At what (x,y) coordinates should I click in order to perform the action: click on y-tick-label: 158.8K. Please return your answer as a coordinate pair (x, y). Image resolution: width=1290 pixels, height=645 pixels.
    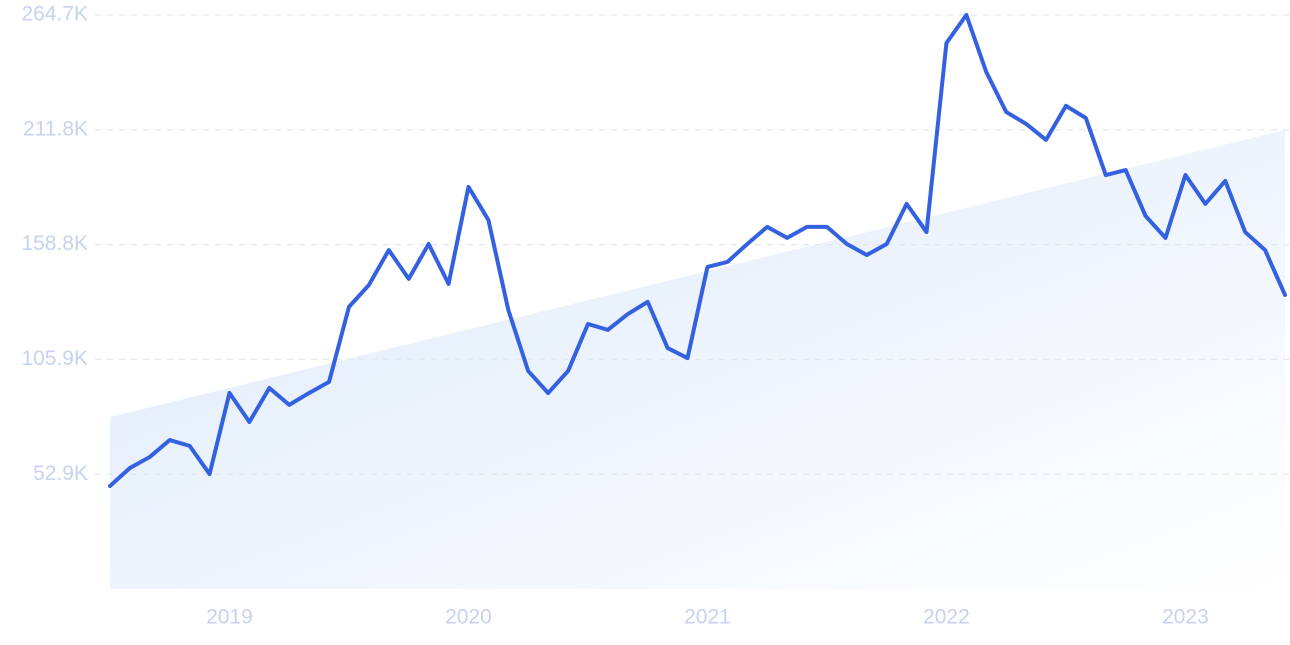
    Looking at the image, I should click on (54, 243).